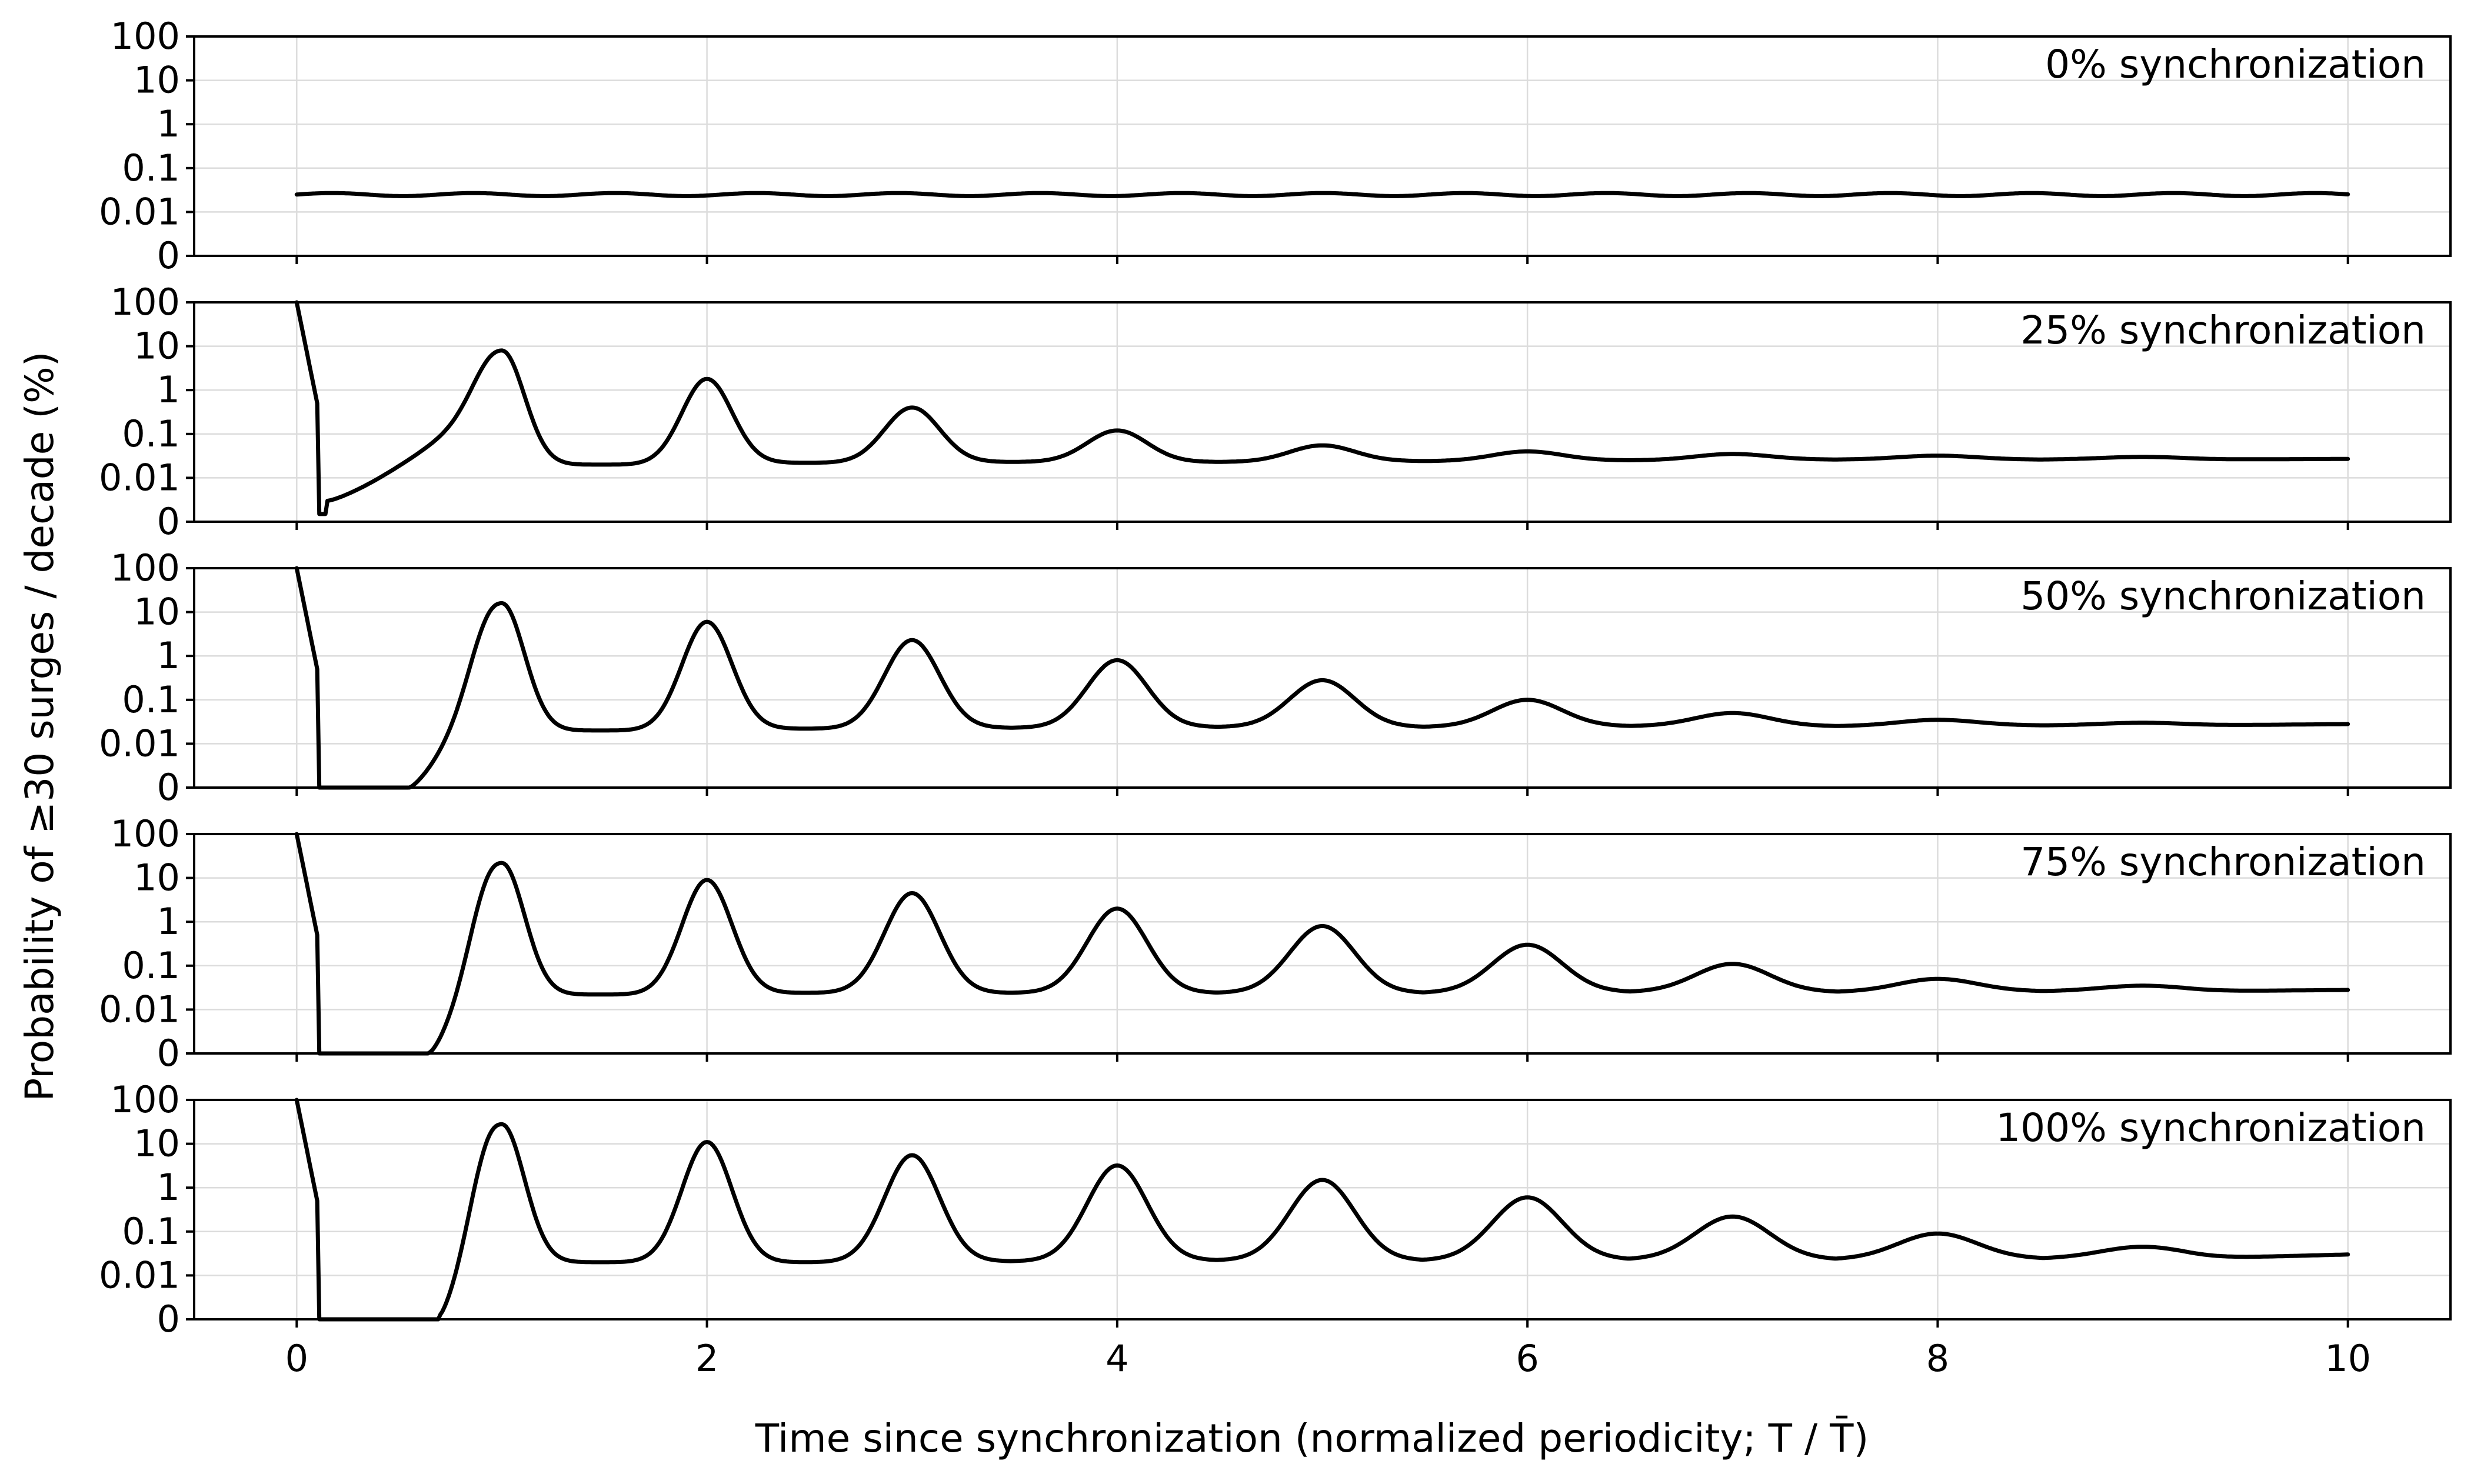 This screenshot has width=2474, height=1484. What do you see at coordinates (2223, 596) in the screenshot?
I see `panel-title: 50% synchronization` at bounding box center [2223, 596].